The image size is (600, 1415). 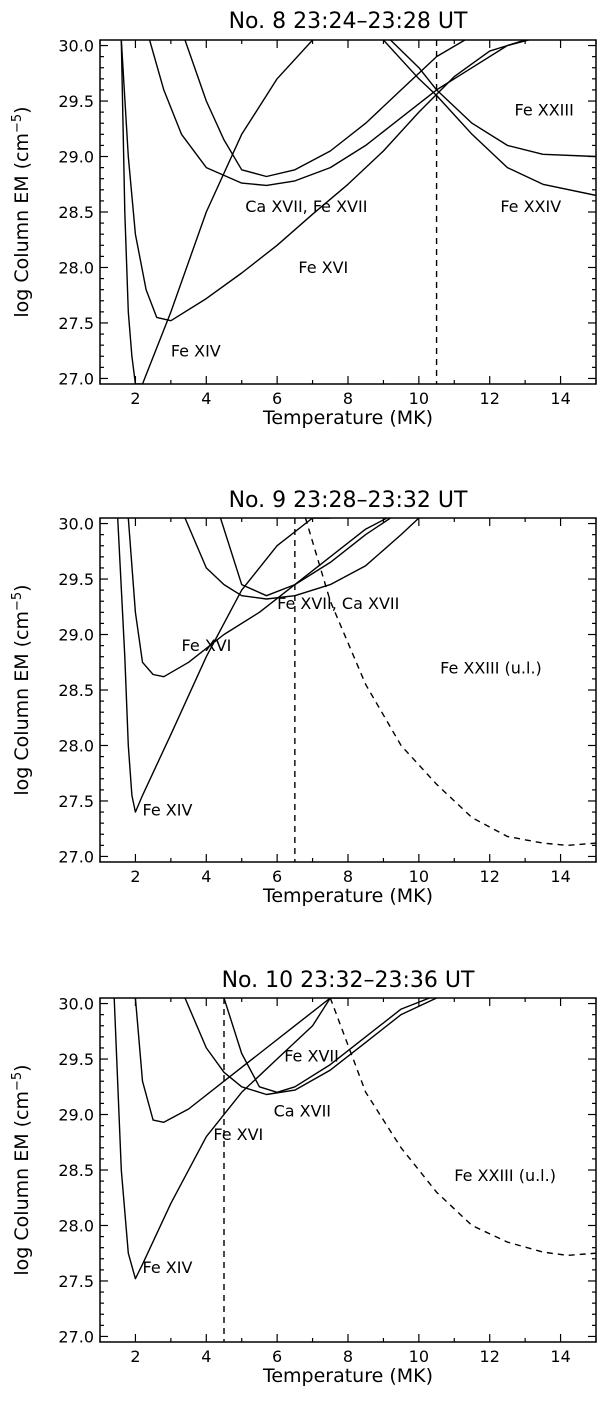 I want to click on line-label: Ca XVII, so click(x=302, y=1111).